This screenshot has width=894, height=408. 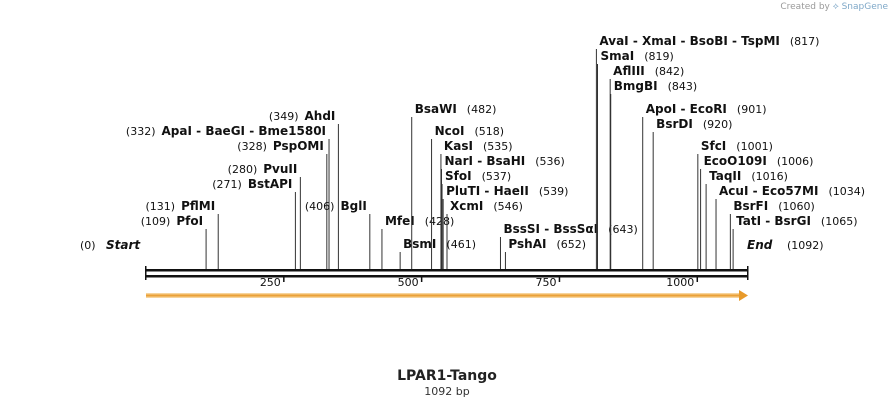 I want to click on enzyme-name: BssSαI, so click(x=575, y=229).